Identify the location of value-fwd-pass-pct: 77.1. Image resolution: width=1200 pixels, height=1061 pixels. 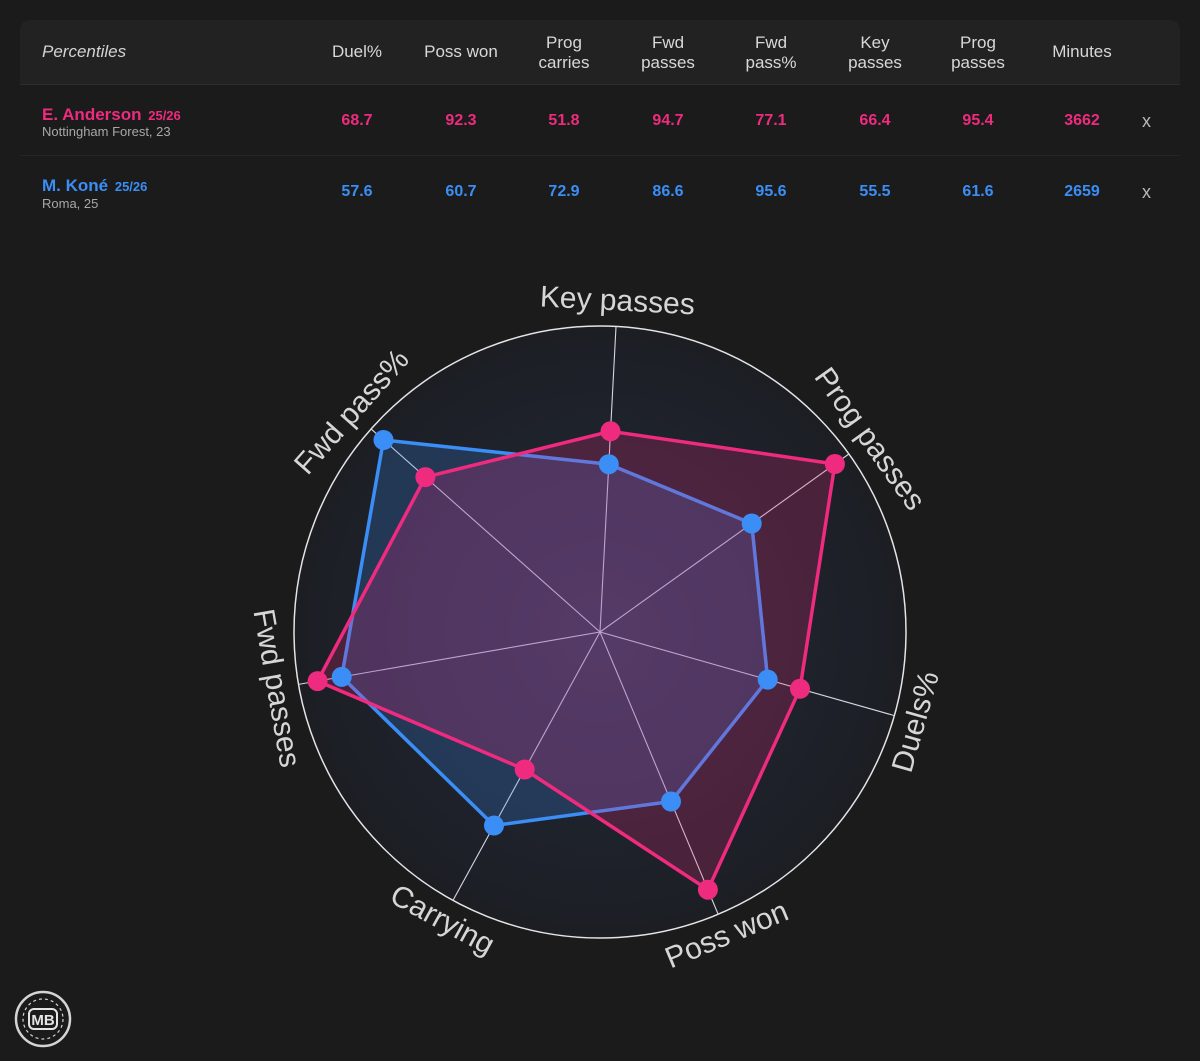
(771, 120).